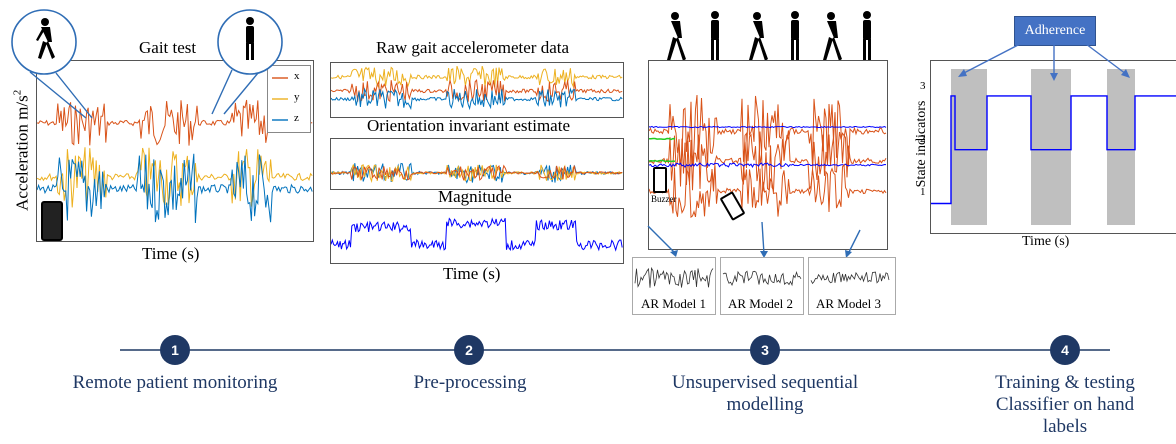 The height and width of the screenshot is (444, 1176). What do you see at coordinates (297, 76) in the screenshot?
I see `legend-x: x` at bounding box center [297, 76].